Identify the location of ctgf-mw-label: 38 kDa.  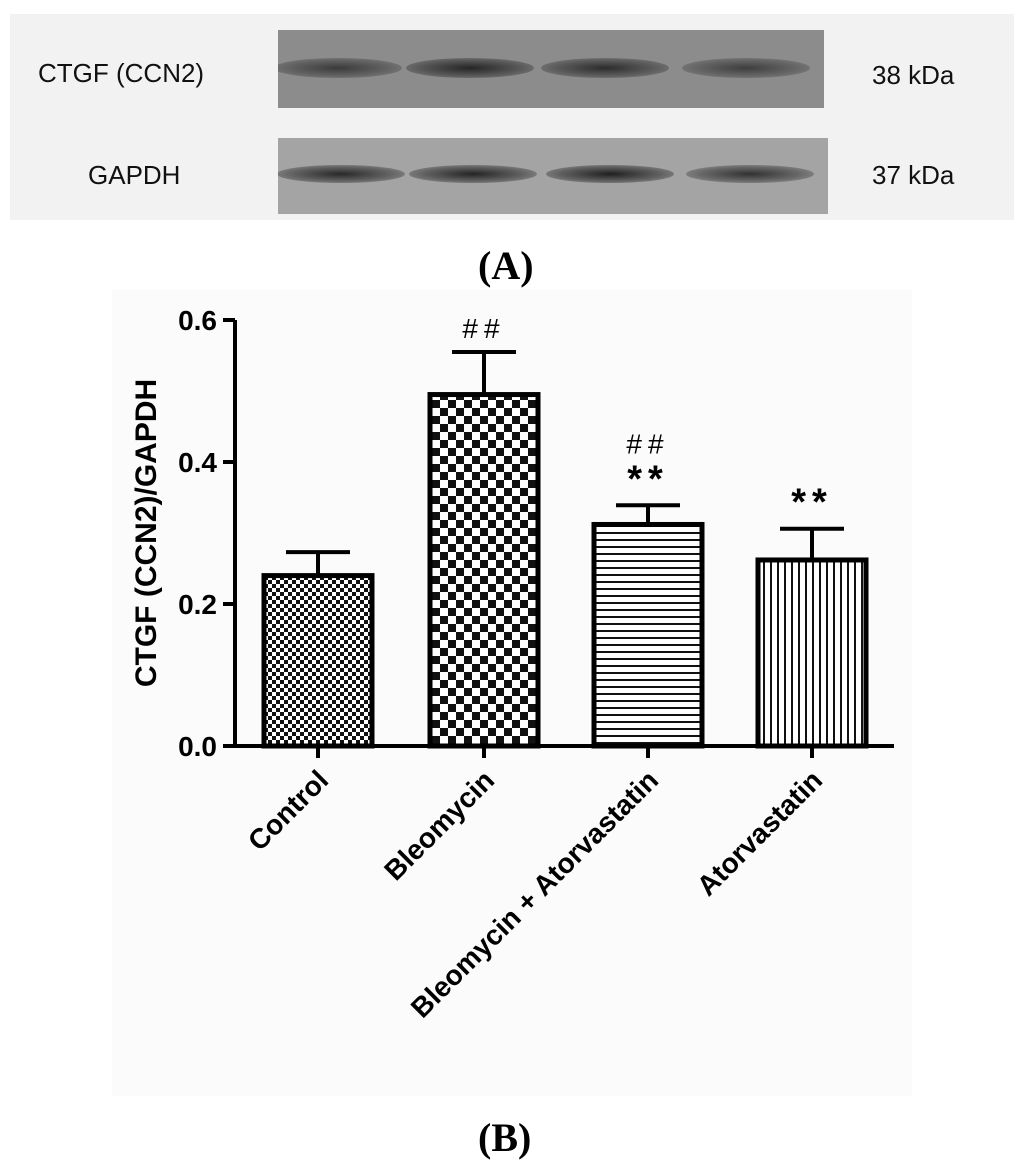
(913, 75).